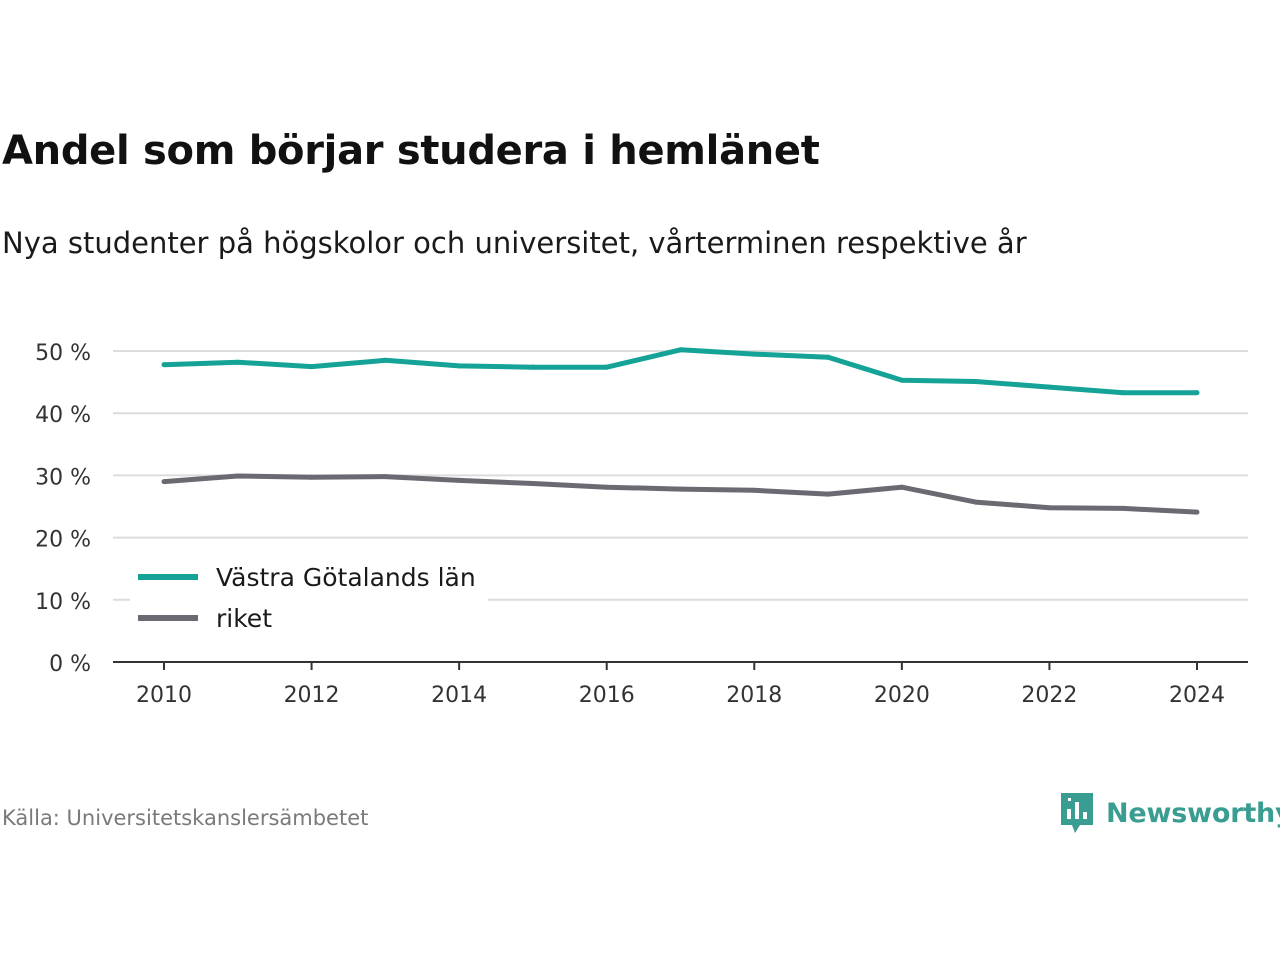  What do you see at coordinates (63, 509) in the screenshot?
I see `y-axis-ticks: 0 % 10 % 20 % 30 % 40 % 50 %` at bounding box center [63, 509].